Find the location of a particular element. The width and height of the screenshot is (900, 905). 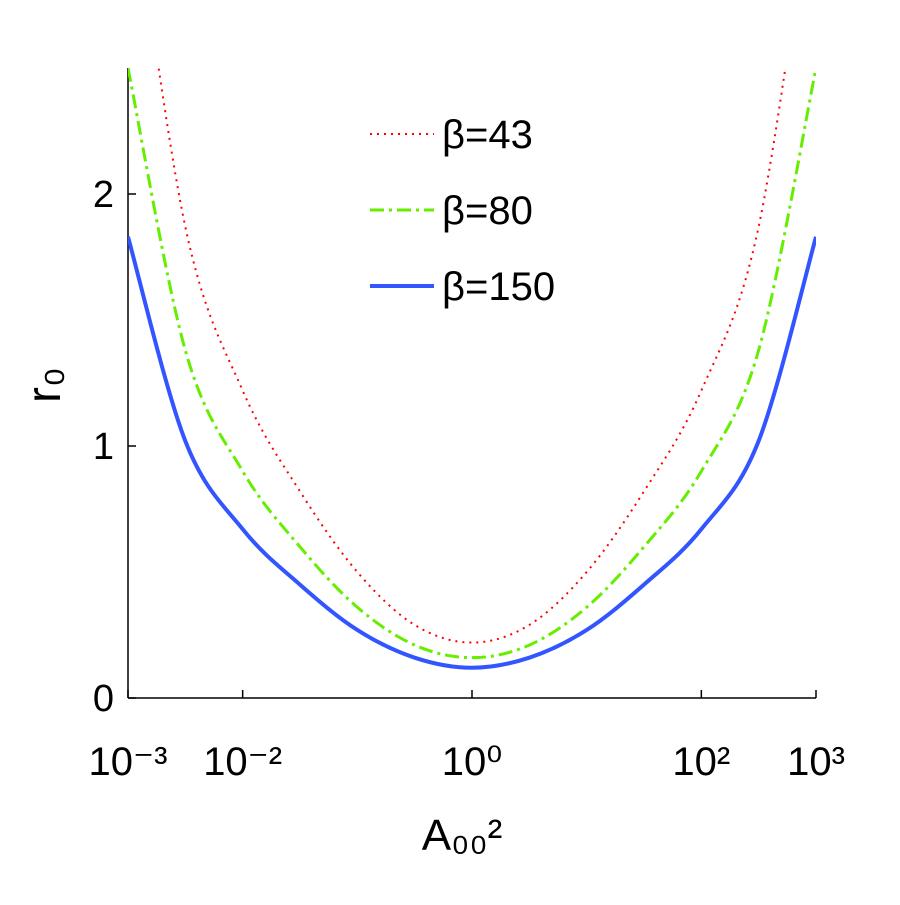

y-axis-label: r₀ is located at coordinates (44, 385).